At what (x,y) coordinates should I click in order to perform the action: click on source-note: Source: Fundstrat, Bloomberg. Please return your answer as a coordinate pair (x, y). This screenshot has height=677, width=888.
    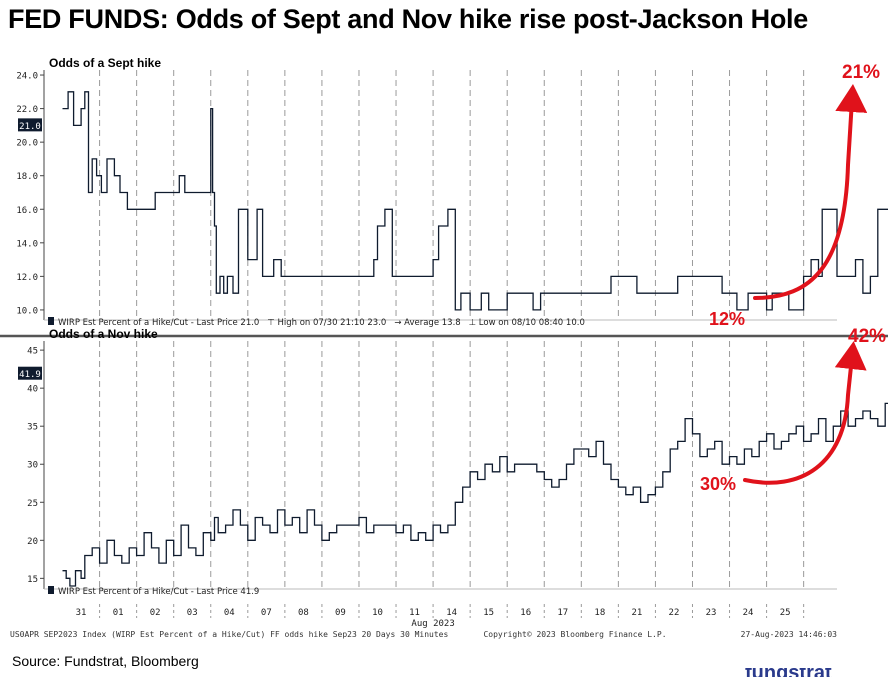
    Looking at the image, I should click on (105, 661).